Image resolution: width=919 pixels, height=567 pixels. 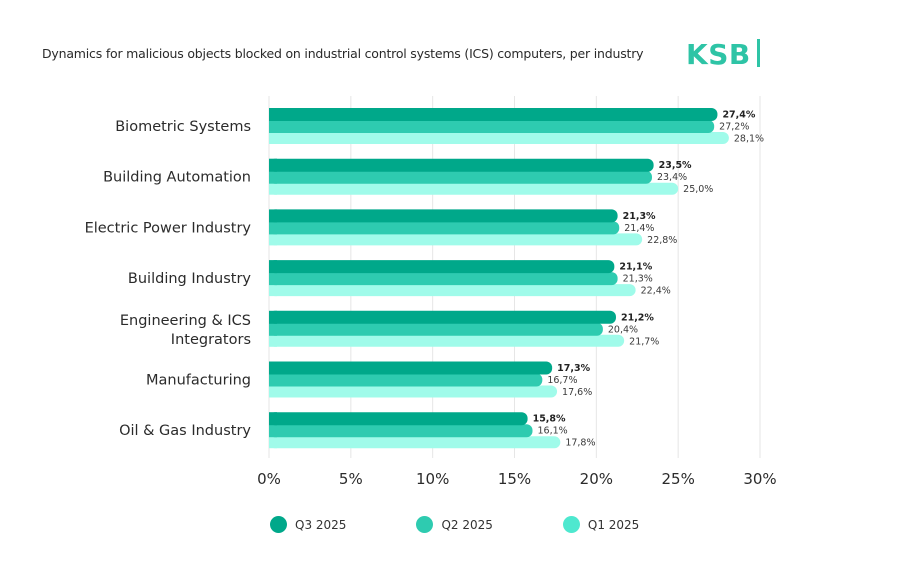 I want to click on value-label: 21,1%, so click(x=635, y=267).